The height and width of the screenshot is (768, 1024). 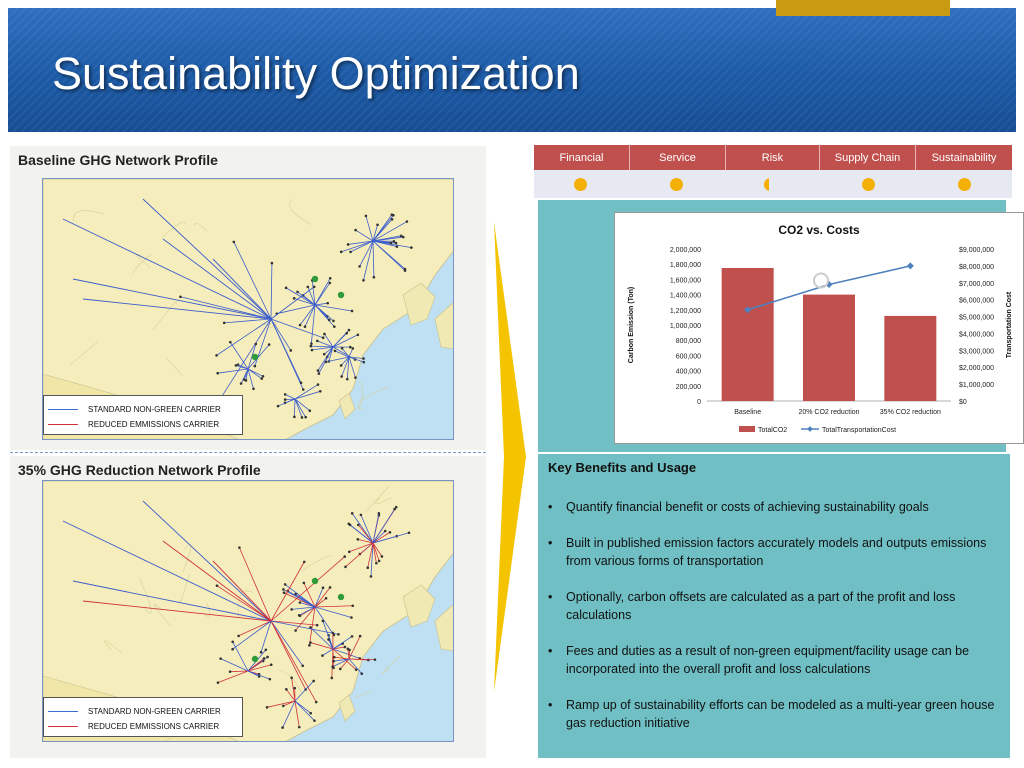 I want to click on y2-tick-label: $4,000,000, so click(x=976, y=334).